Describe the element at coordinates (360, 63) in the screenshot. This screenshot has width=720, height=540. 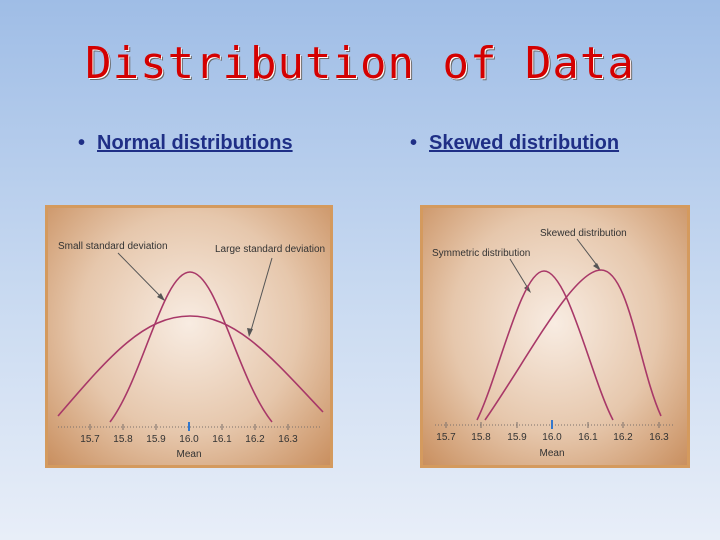
I see `slide-title: Distribution of Data` at that location.